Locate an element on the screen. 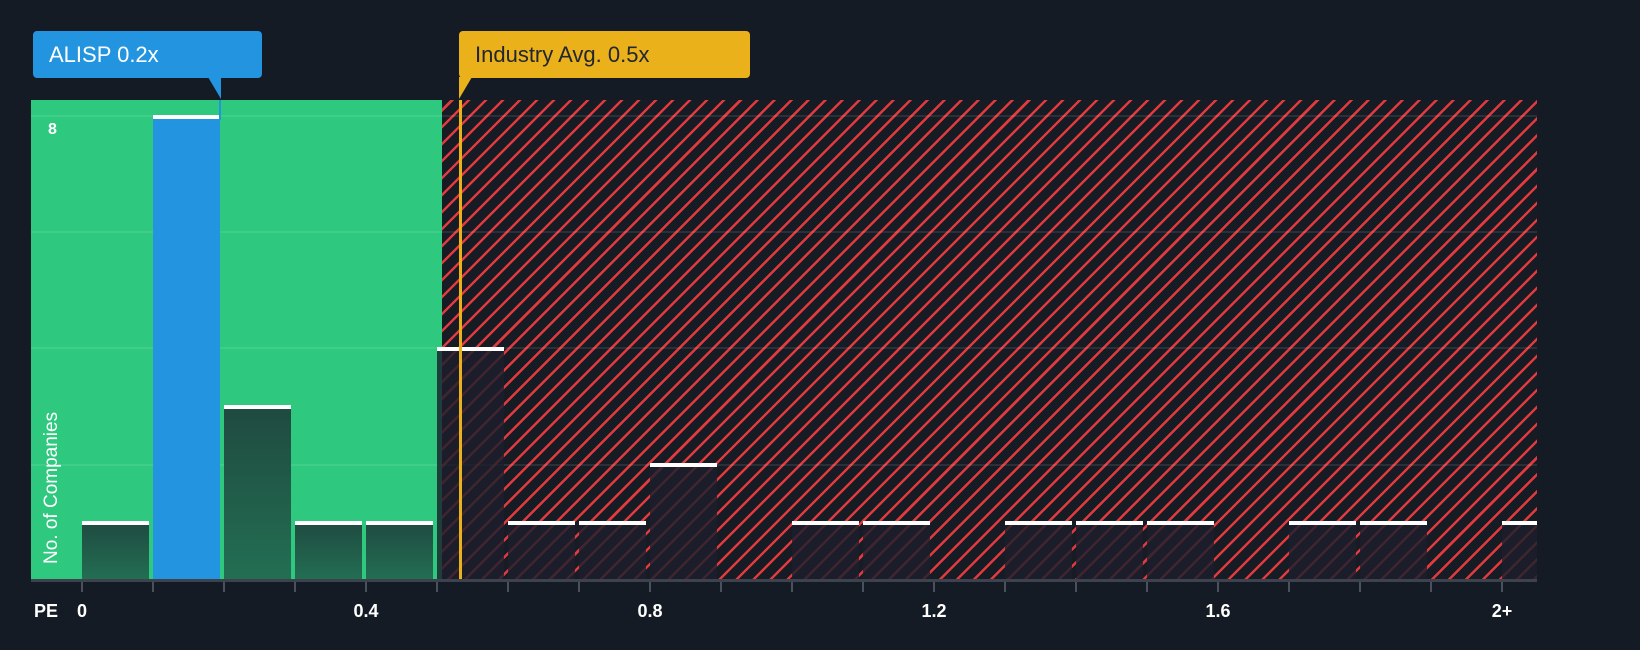  x-tick-label-0.4: 0.4 is located at coordinates (366, 611).